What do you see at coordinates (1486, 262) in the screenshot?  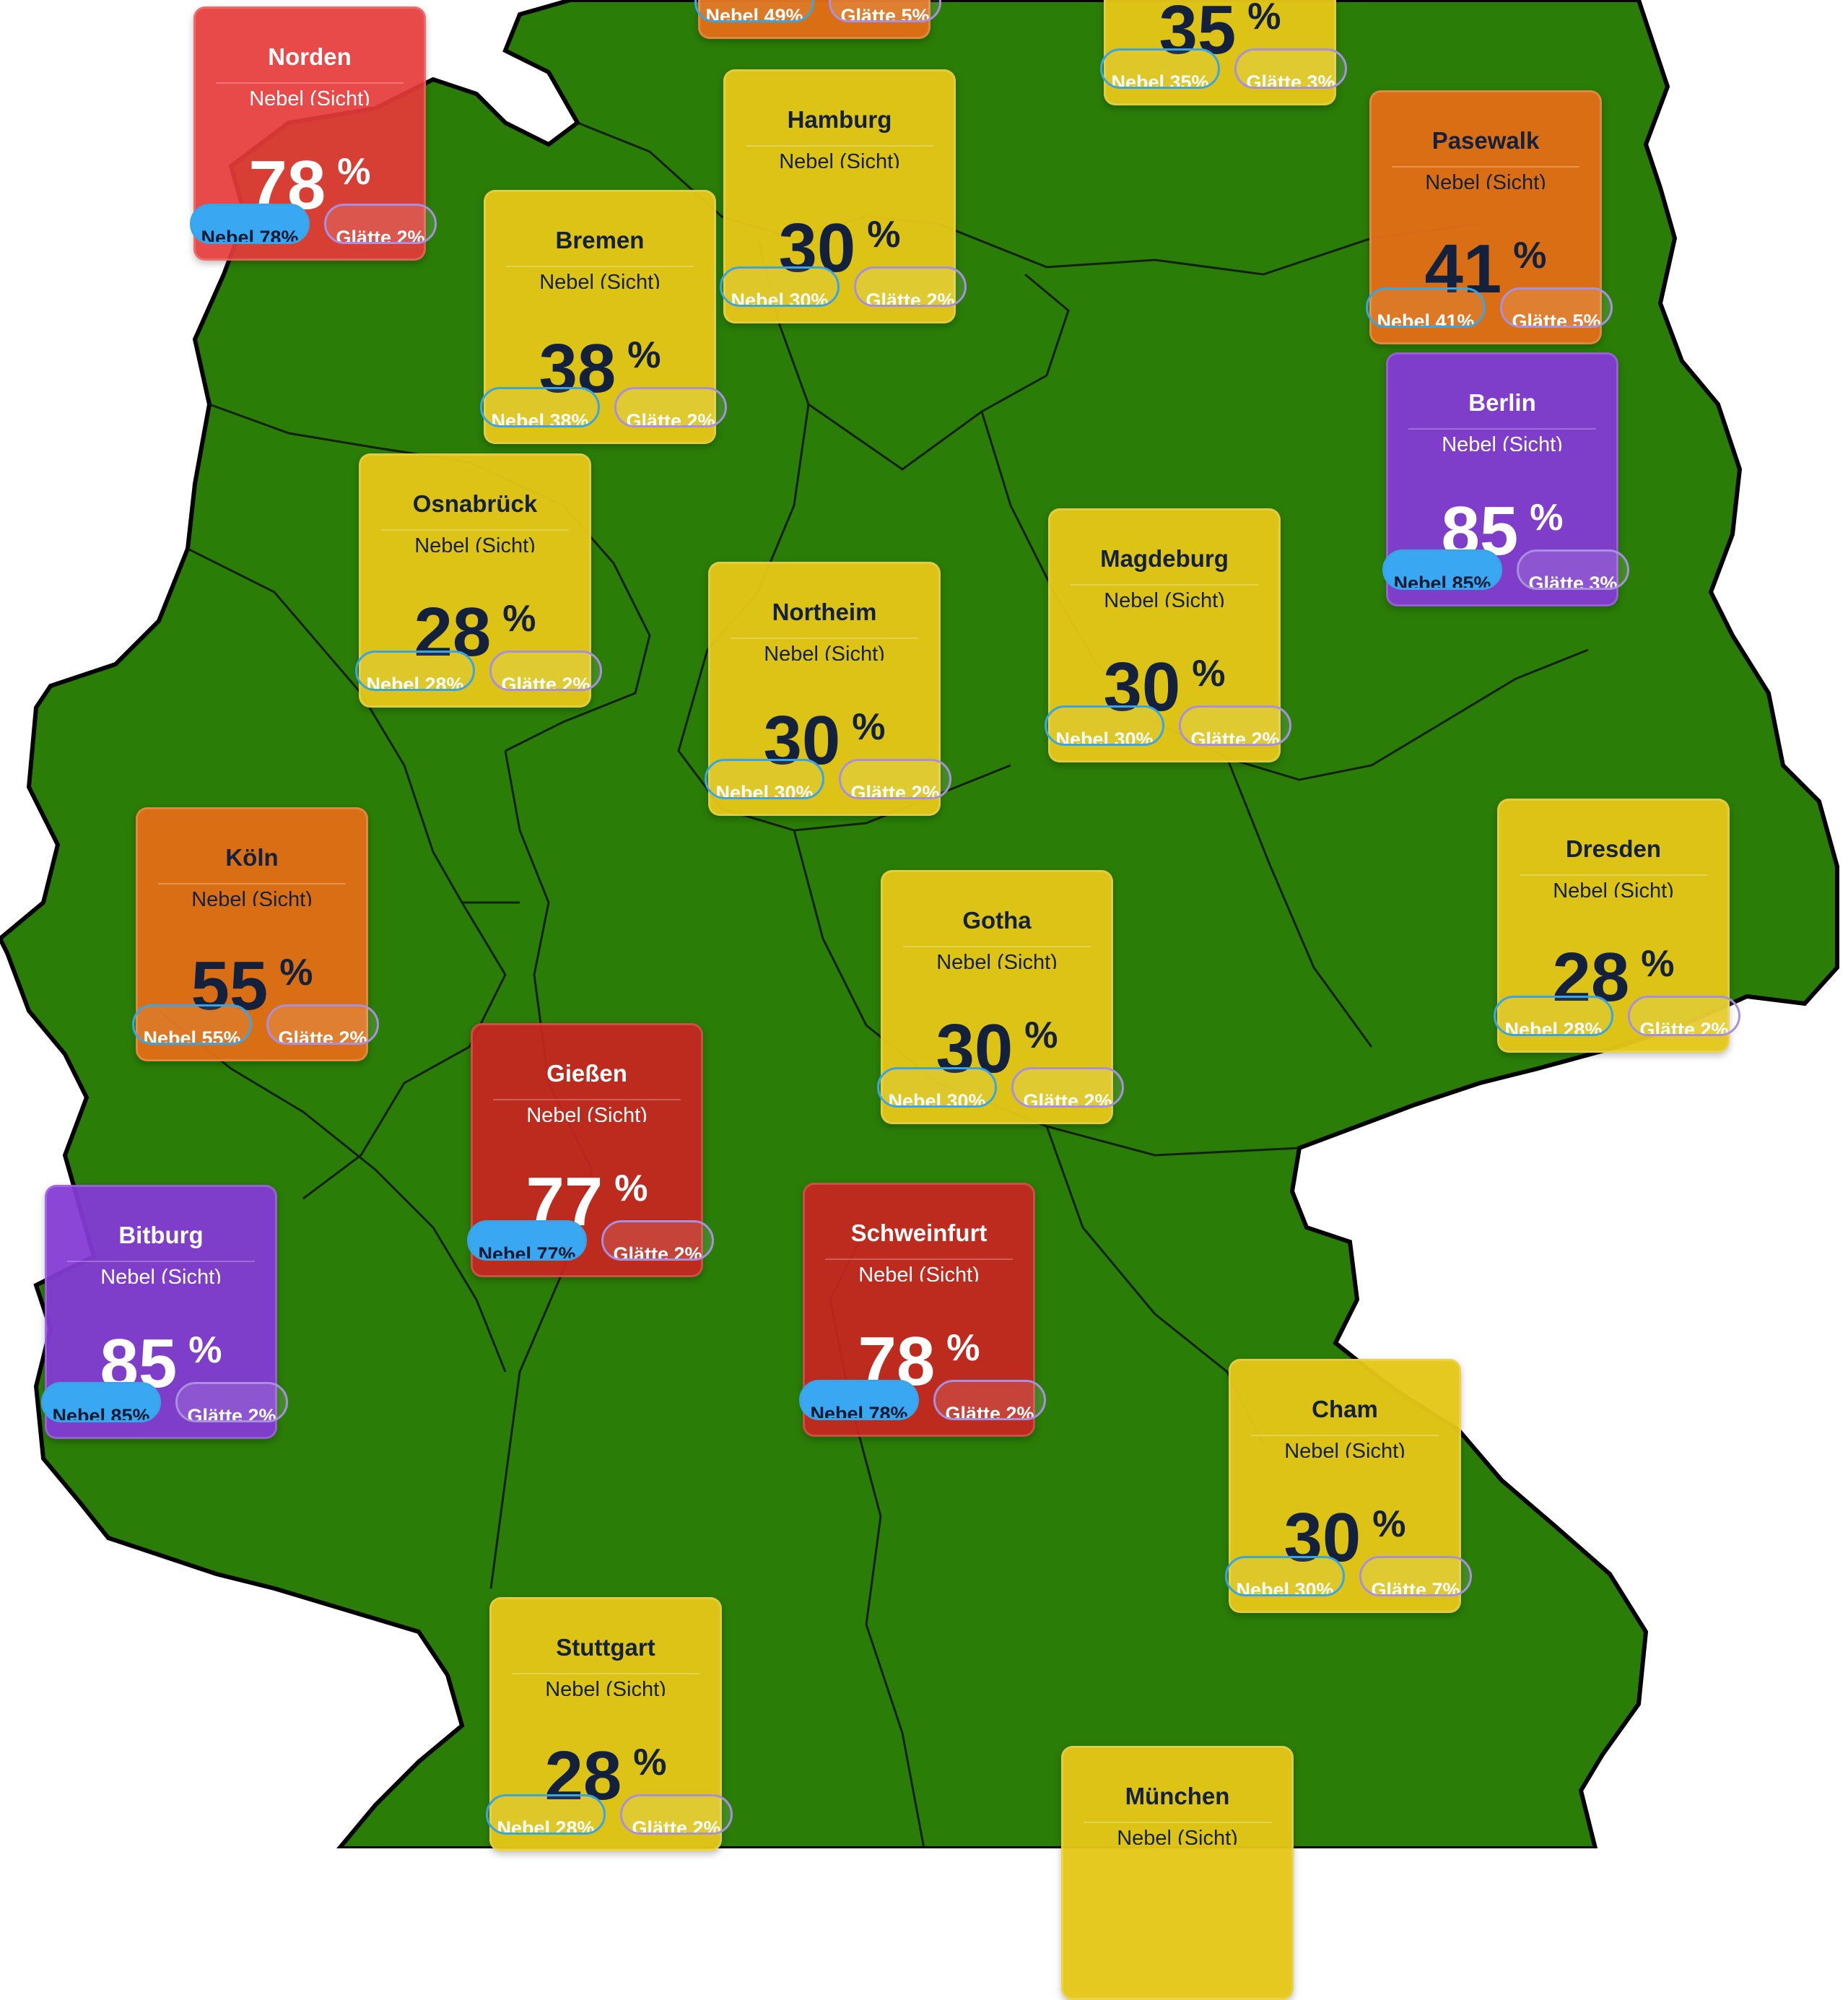 I see `fog-probability-value: 41%` at bounding box center [1486, 262].